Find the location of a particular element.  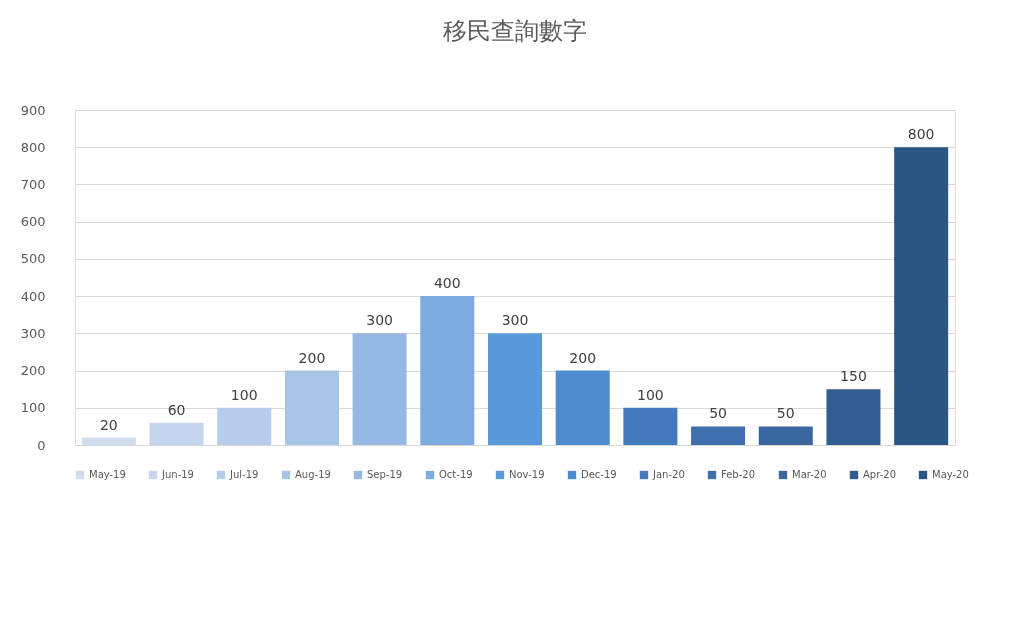

legend-label: Jan-20 is located at coordinates (668, 474).